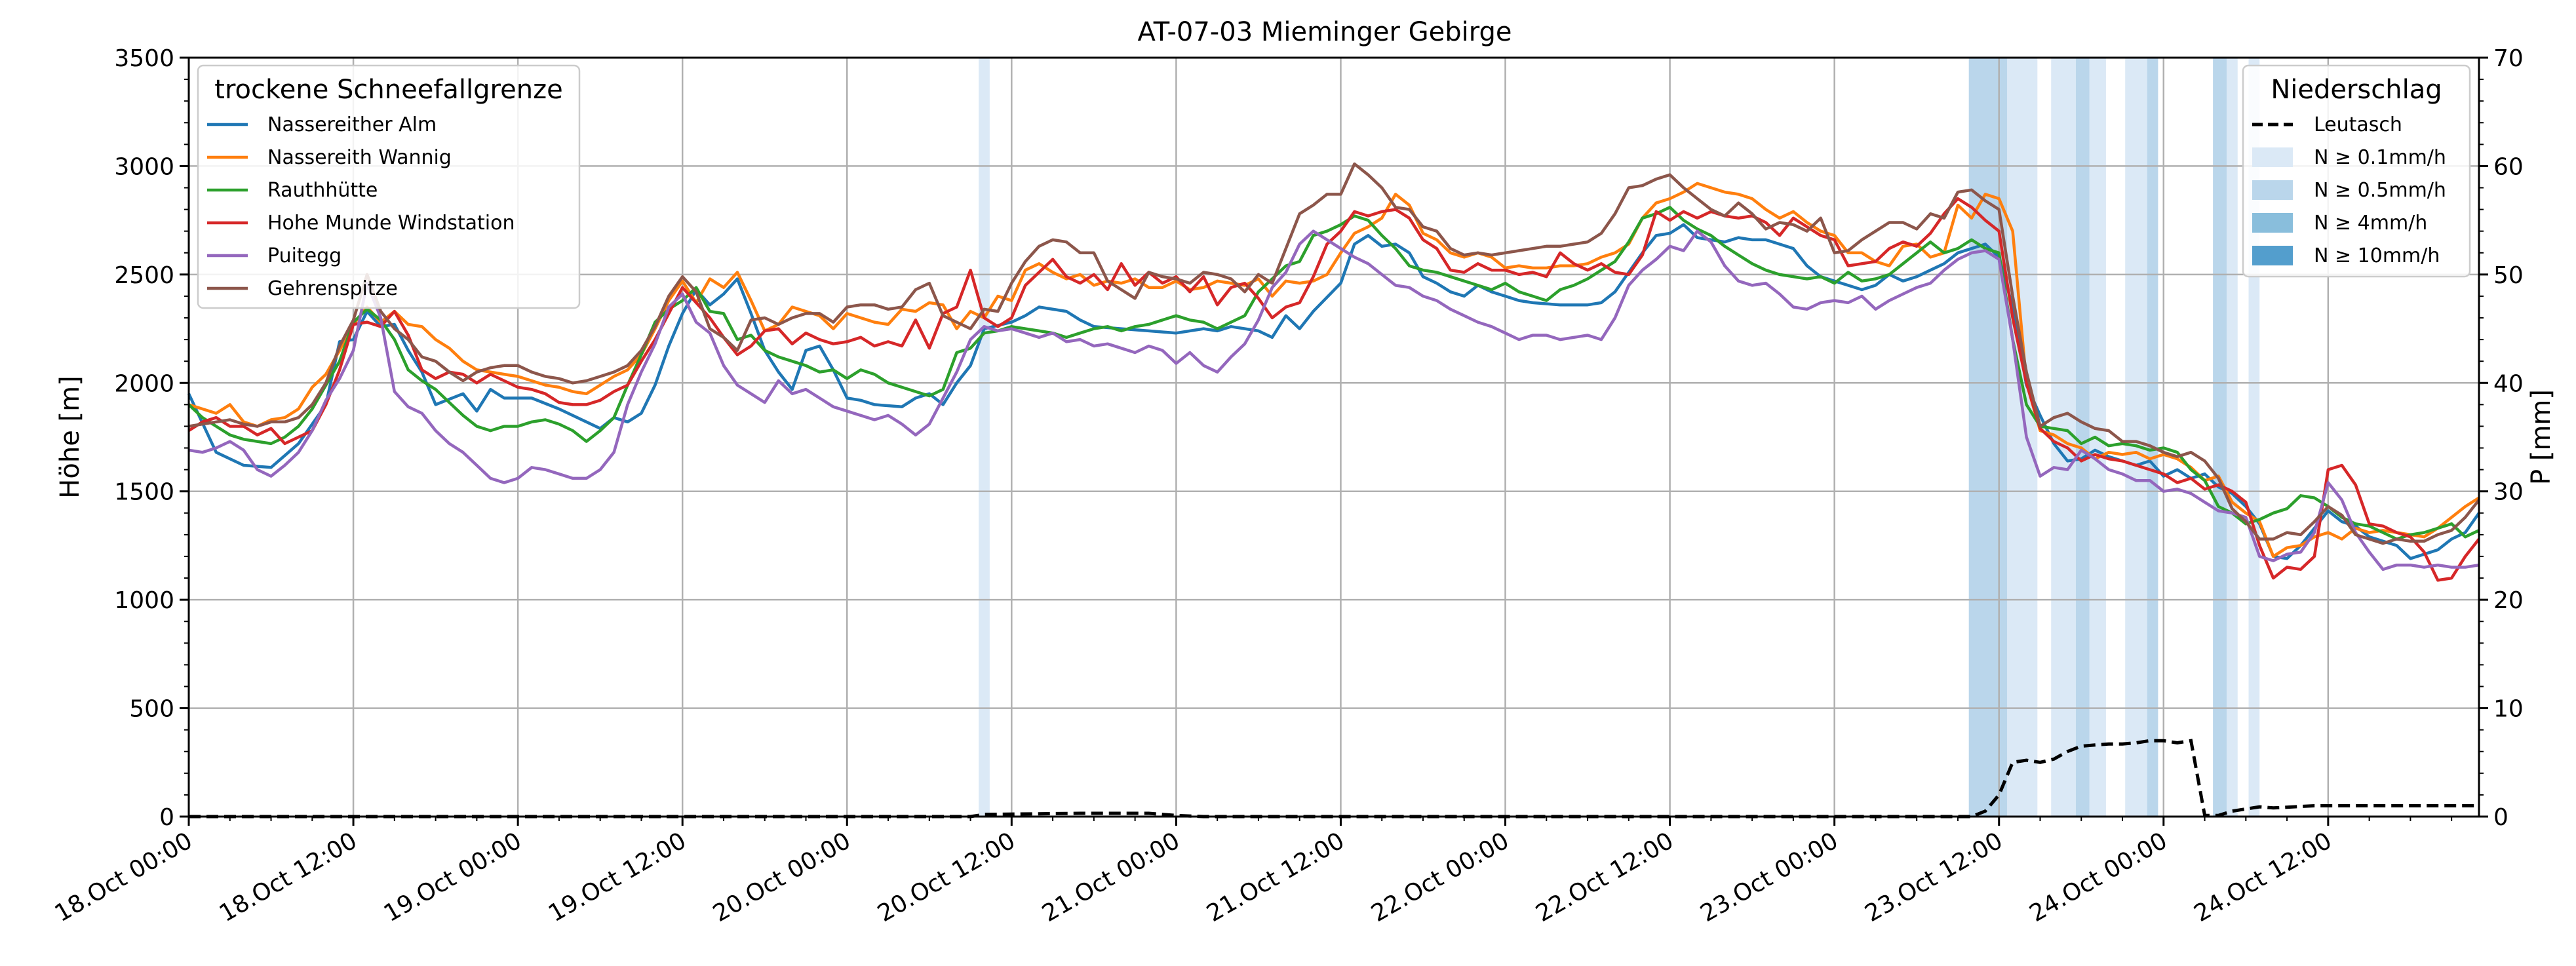 The width and height of the screenshot is (2576, 966). Describe the element at coordinates (144, 275) in the screenshot. I see `y-tick-label-5: 2500` at that location.